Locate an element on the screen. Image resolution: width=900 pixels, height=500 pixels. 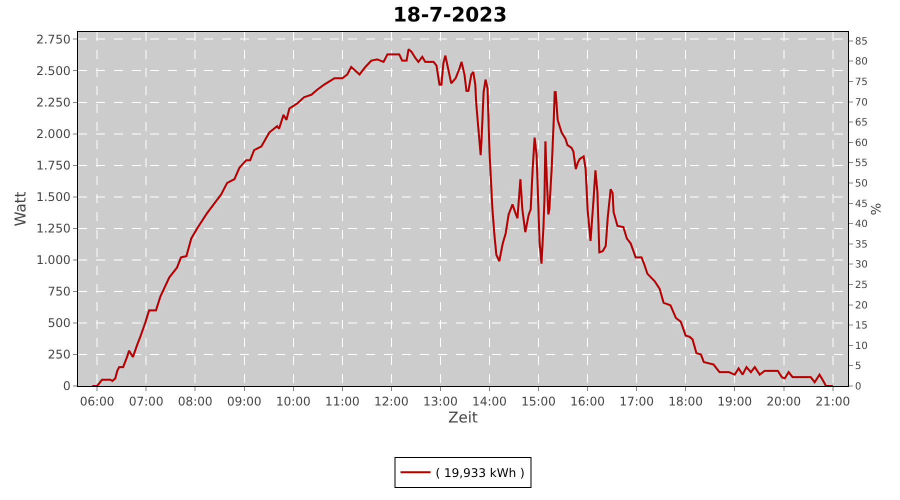
x-tick-label: 16:00 is located at coordinates (587, 401).